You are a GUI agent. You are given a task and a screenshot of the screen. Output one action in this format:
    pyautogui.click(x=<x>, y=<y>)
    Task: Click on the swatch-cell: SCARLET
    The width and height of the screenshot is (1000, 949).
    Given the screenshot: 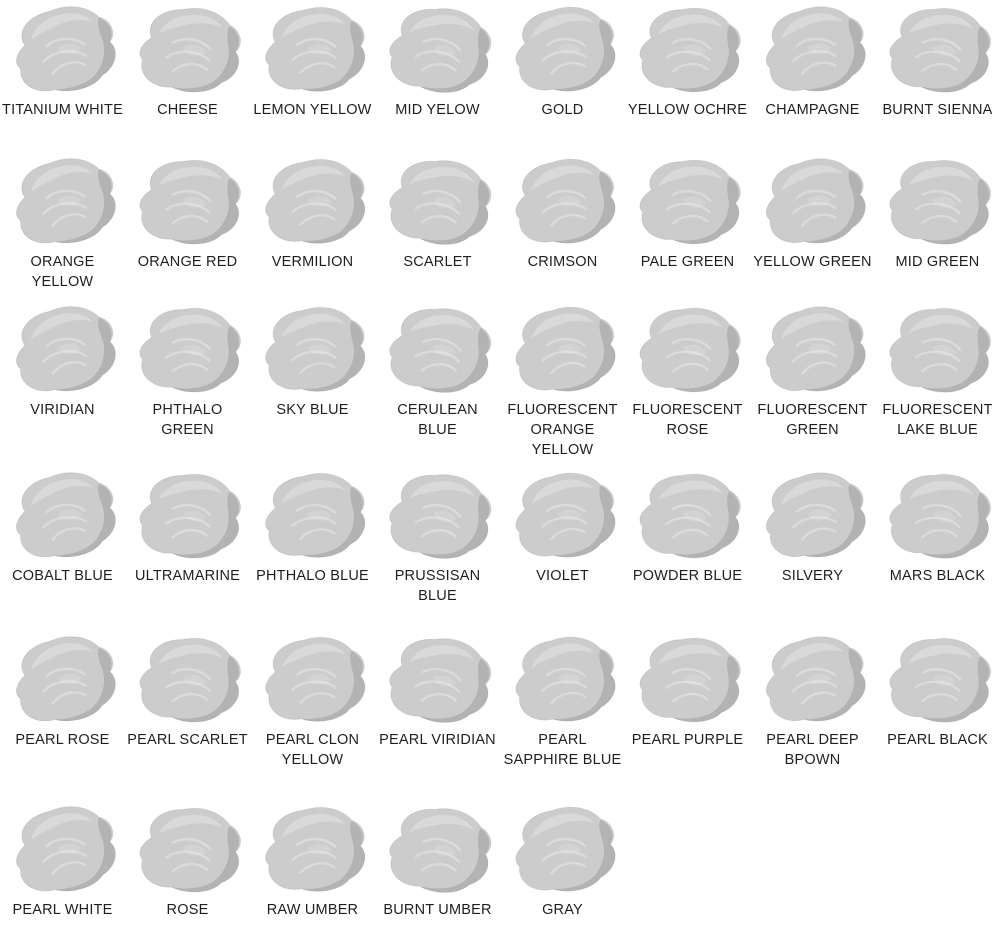 What is the action you would take?
    pyautogui.click(x=437, y=212)
    